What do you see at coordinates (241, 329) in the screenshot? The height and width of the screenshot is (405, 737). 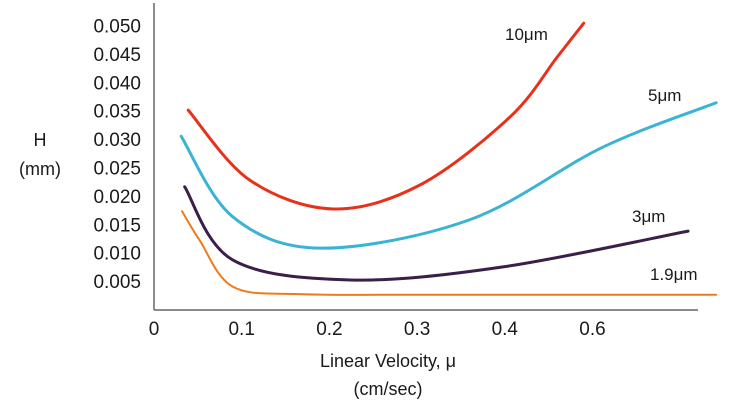 I see `x-tick-label: 0.1` at bounding box center [241, 329].